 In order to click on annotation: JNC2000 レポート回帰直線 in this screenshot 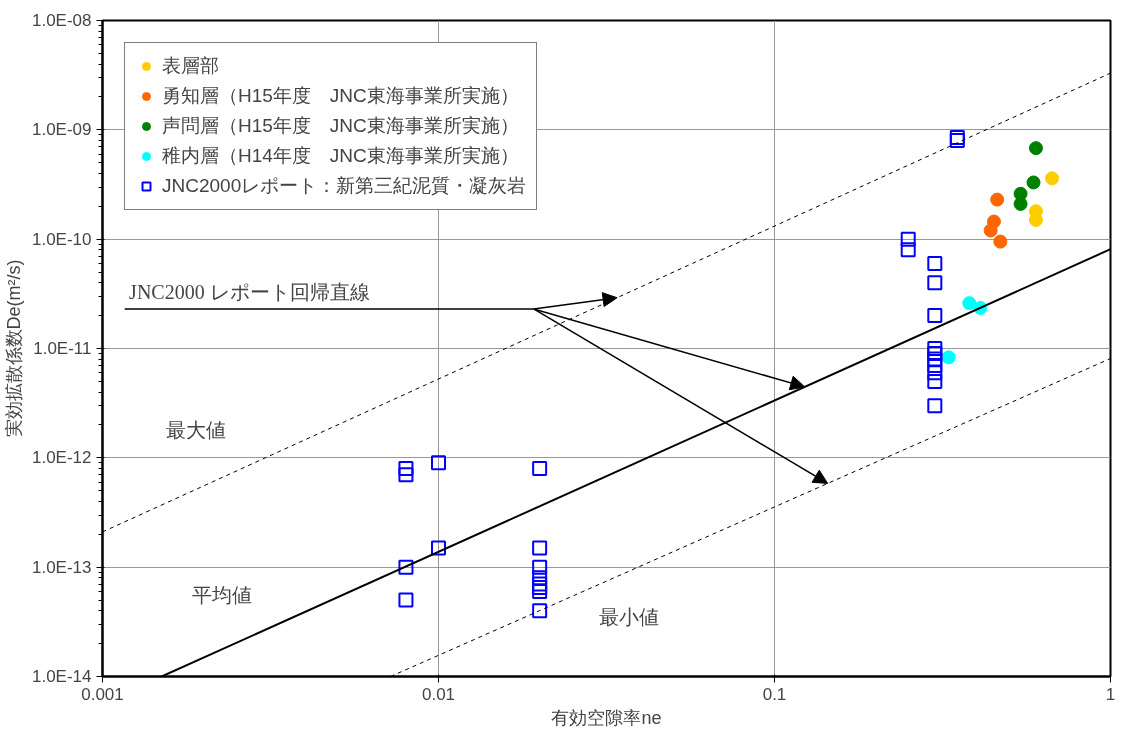, I will do `click(249, 291)`.